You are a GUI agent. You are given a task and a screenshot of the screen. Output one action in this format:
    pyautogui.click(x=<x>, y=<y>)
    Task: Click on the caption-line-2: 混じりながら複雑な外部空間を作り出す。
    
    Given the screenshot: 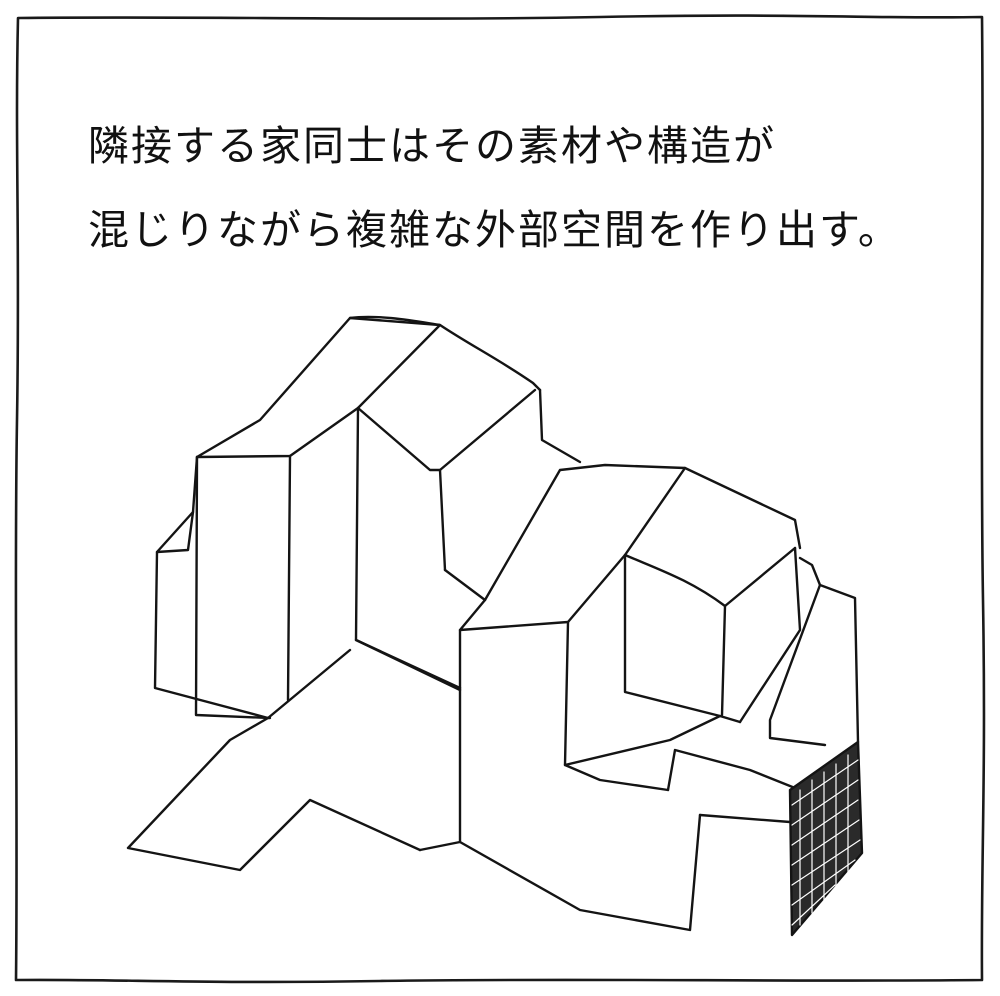 What is the action you would take?
    pyautogui.click(x=494, y=230)
    